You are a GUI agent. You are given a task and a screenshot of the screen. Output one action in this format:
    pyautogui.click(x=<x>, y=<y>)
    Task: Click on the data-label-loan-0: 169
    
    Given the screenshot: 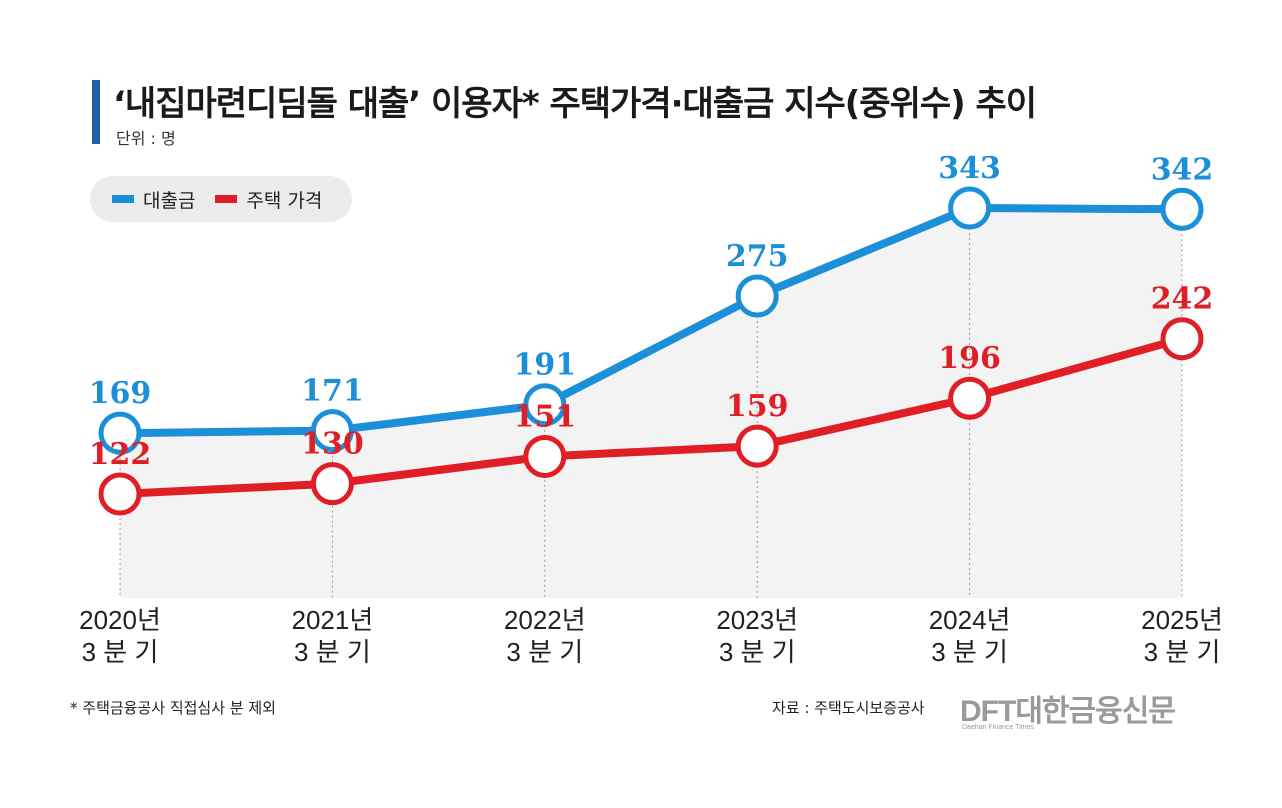 What is the action you would take?
    pyautogui.click(x=120, y=393)
    